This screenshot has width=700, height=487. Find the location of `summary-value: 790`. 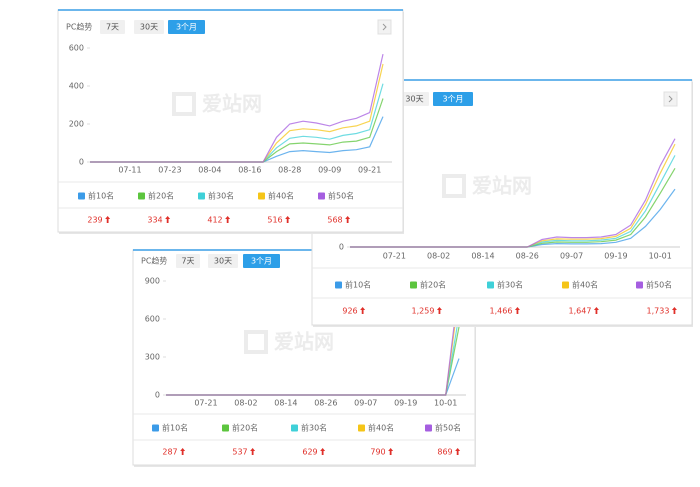

summary-value: 790 is located at coordinates (377, 452).